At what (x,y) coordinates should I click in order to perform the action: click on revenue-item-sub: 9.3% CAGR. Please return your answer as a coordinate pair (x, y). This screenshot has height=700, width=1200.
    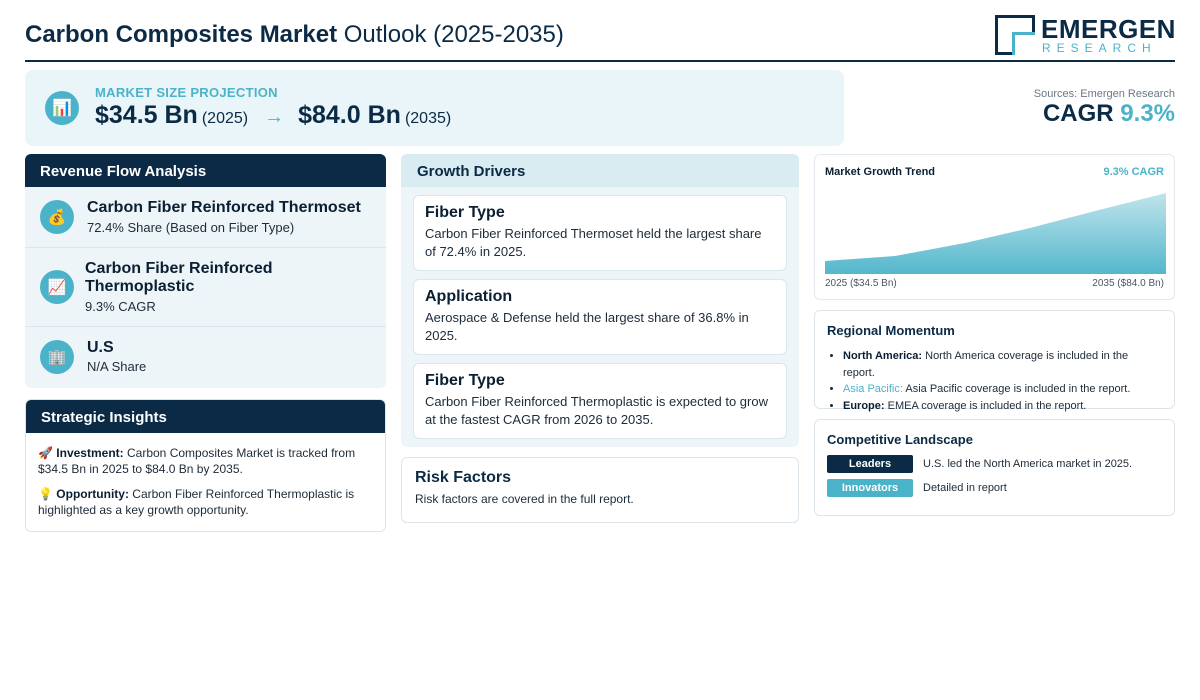
    Looking at the image, I should click on (120, 306).